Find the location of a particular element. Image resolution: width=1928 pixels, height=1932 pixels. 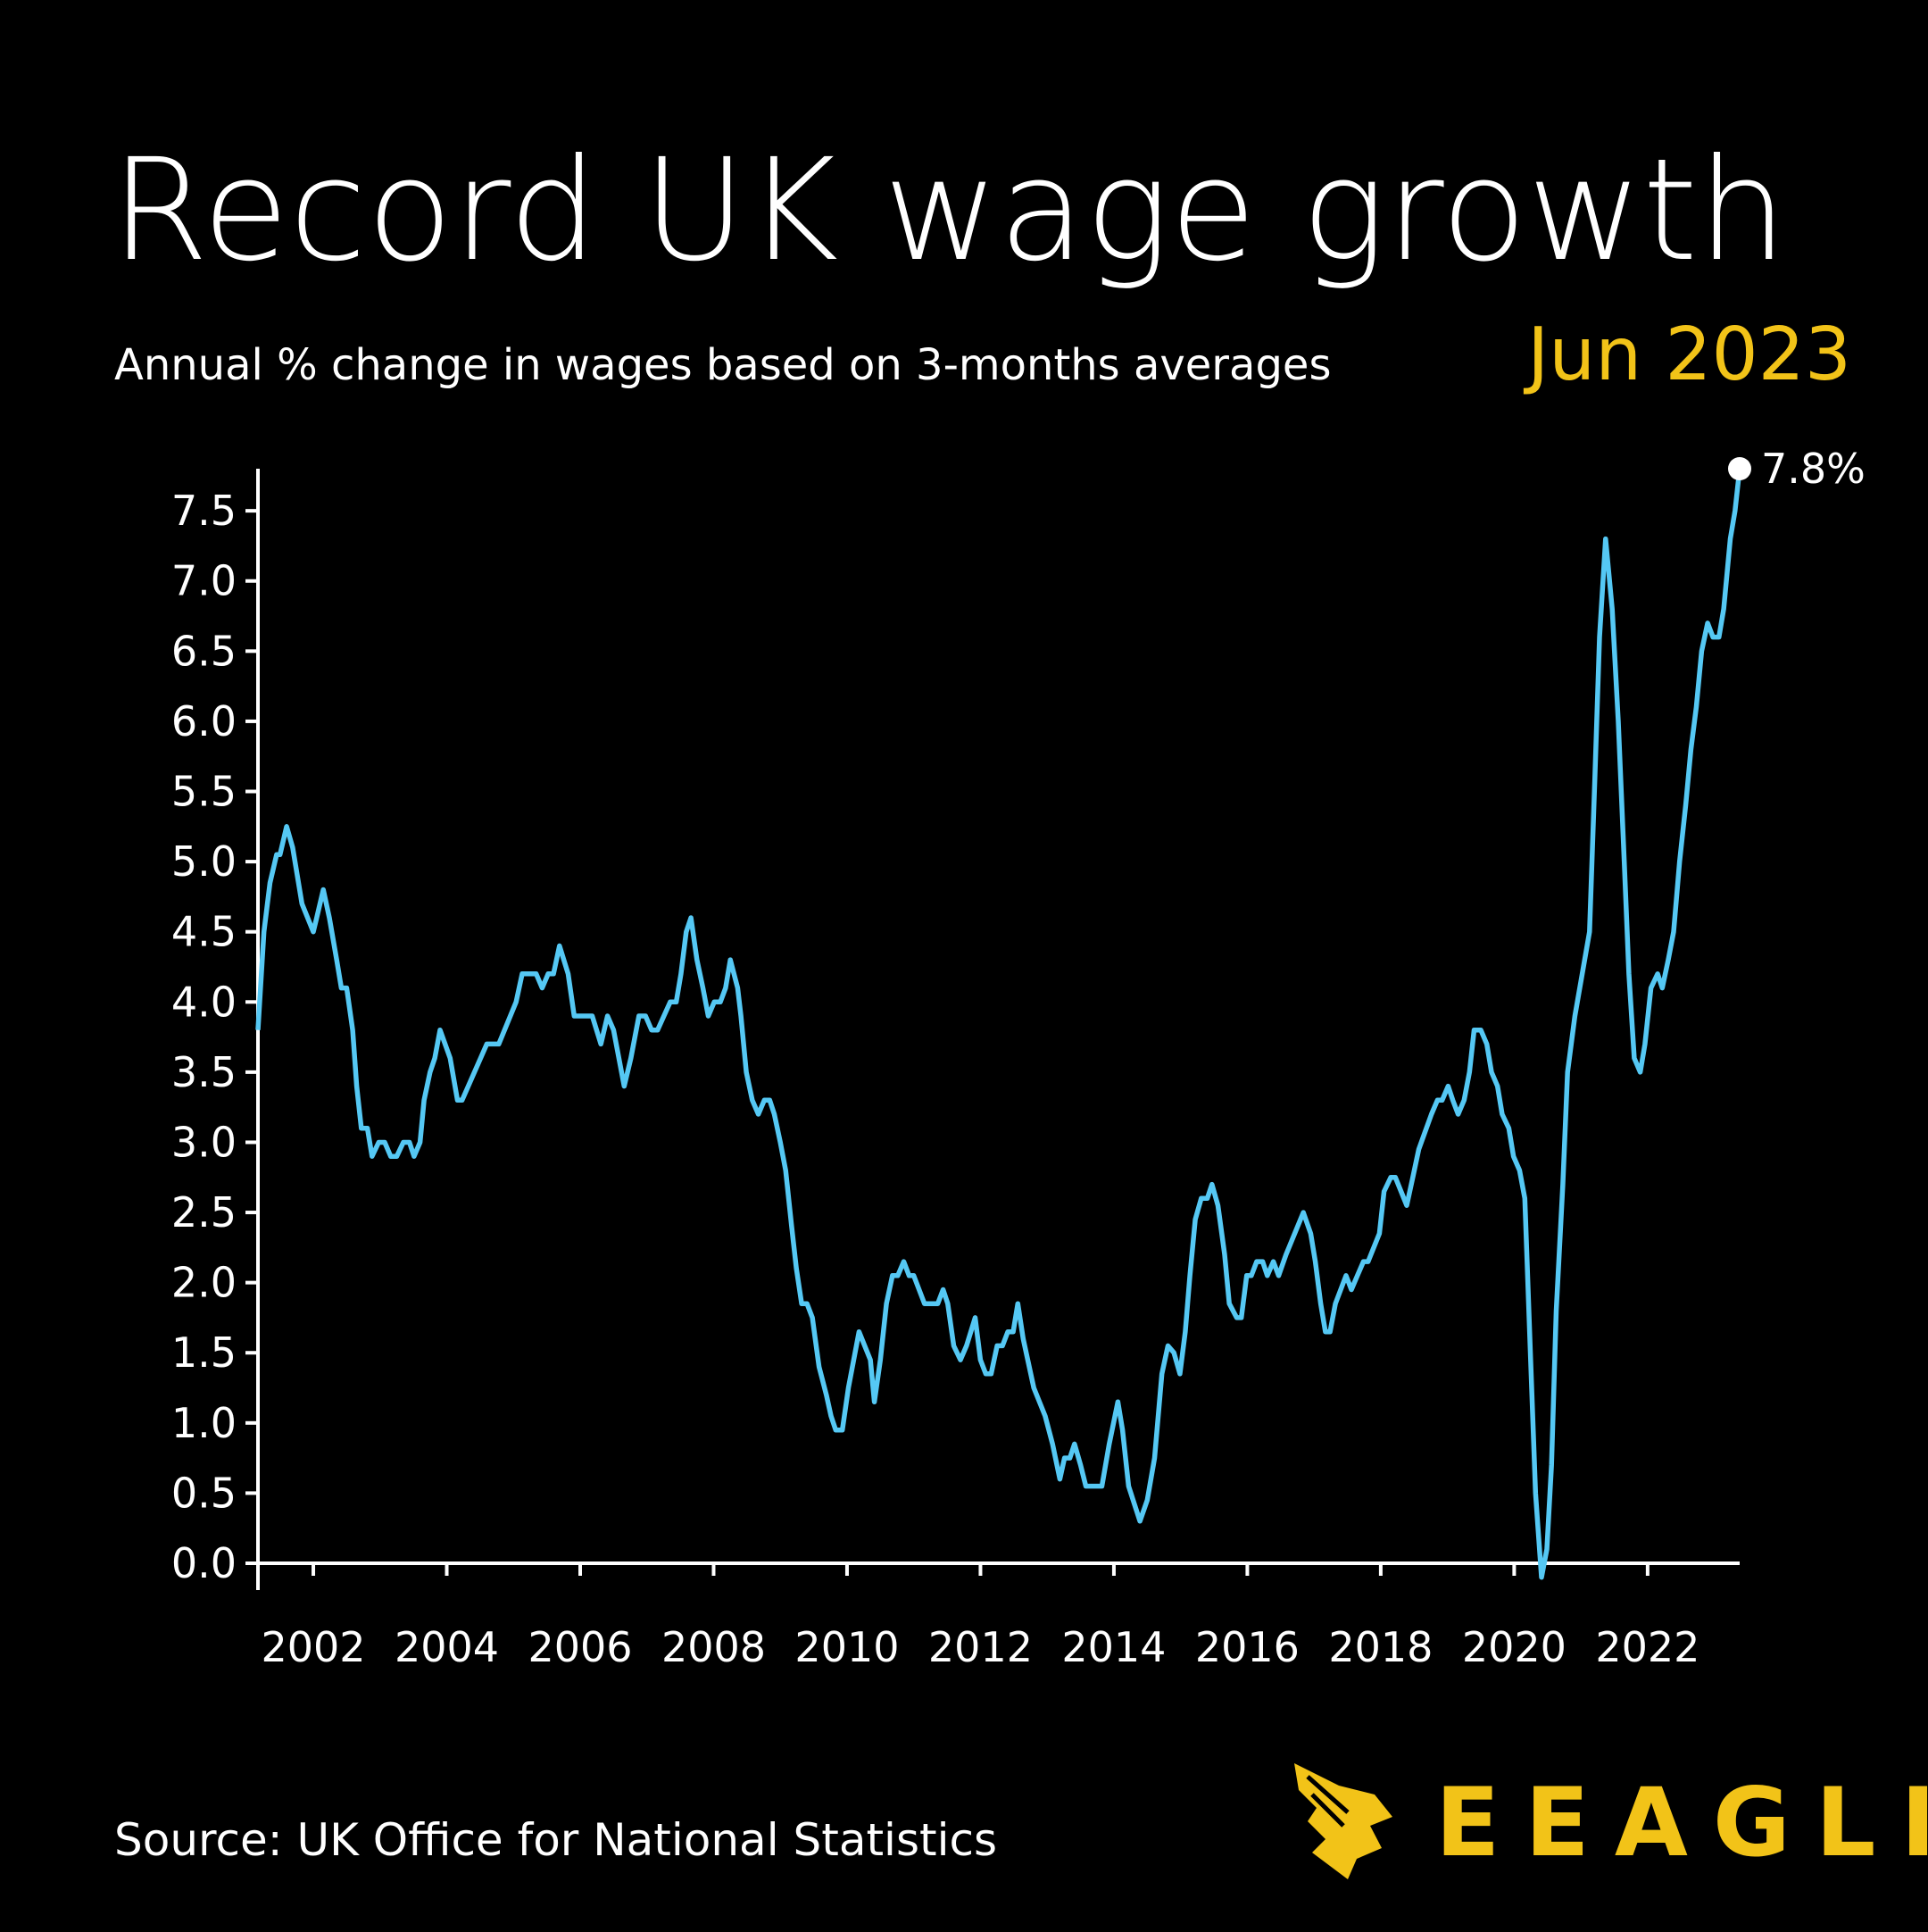

x-tick-label: 2018 is located at coordinates (1381, 1647).